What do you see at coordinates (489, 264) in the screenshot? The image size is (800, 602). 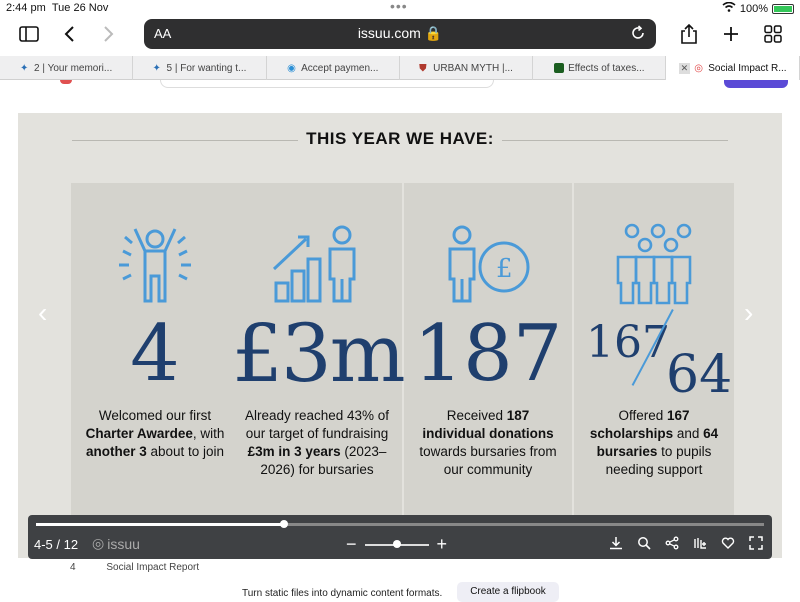 I see `person-pound-coin-icon: £` at bounding box center [489, 264].